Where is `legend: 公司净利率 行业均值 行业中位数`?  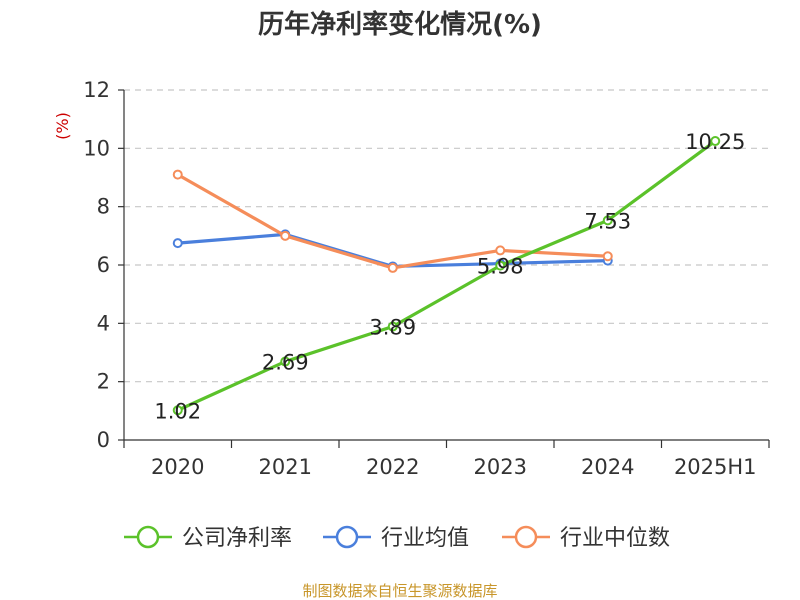 legend: 公司净利率 行业均值 行业中位数 is located at coordinates (397, 538).